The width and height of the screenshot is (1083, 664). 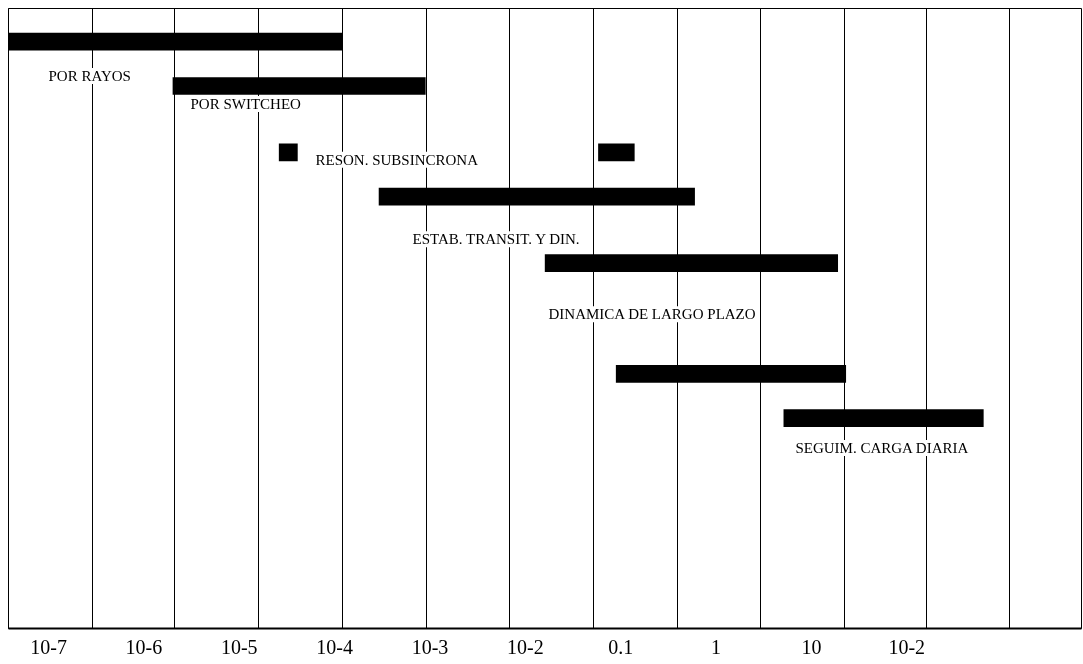 I want to click on annotation: POR RAYOS, so click(x=89, y=76).